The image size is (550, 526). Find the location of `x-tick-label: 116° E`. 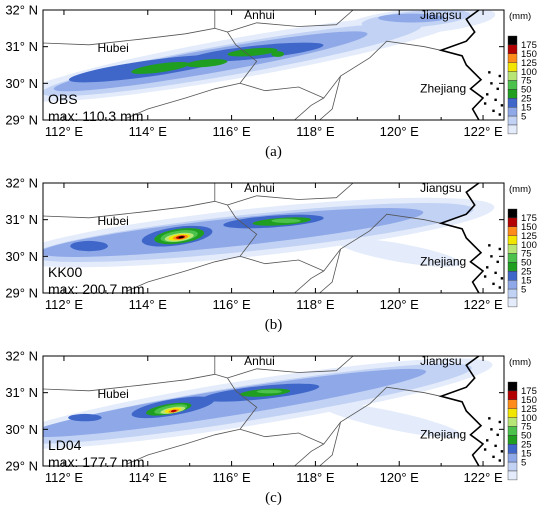

x-tick-label: 116° E is located at coordinates (231, 477).